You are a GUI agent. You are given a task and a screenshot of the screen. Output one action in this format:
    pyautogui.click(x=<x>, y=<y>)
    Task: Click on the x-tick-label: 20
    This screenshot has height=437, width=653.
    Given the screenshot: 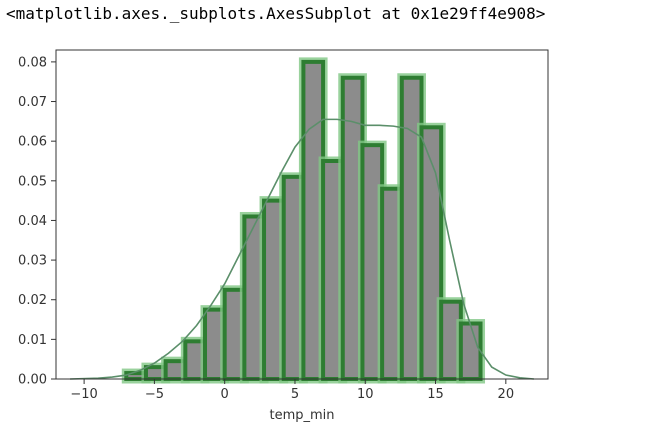 What is the action you would take?
    pyautogui.click(x=506, y=394)
    